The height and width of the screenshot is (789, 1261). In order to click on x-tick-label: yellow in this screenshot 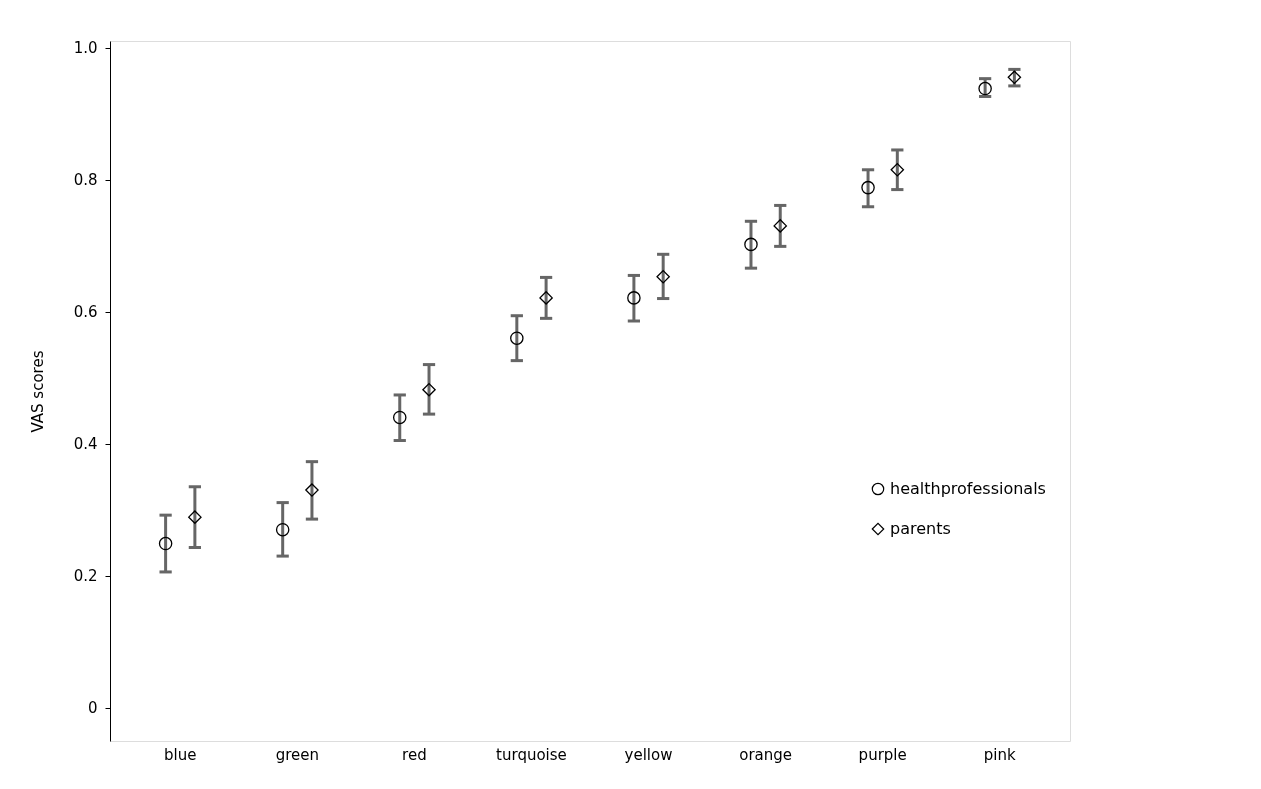, I will do `click(648, 754)`.